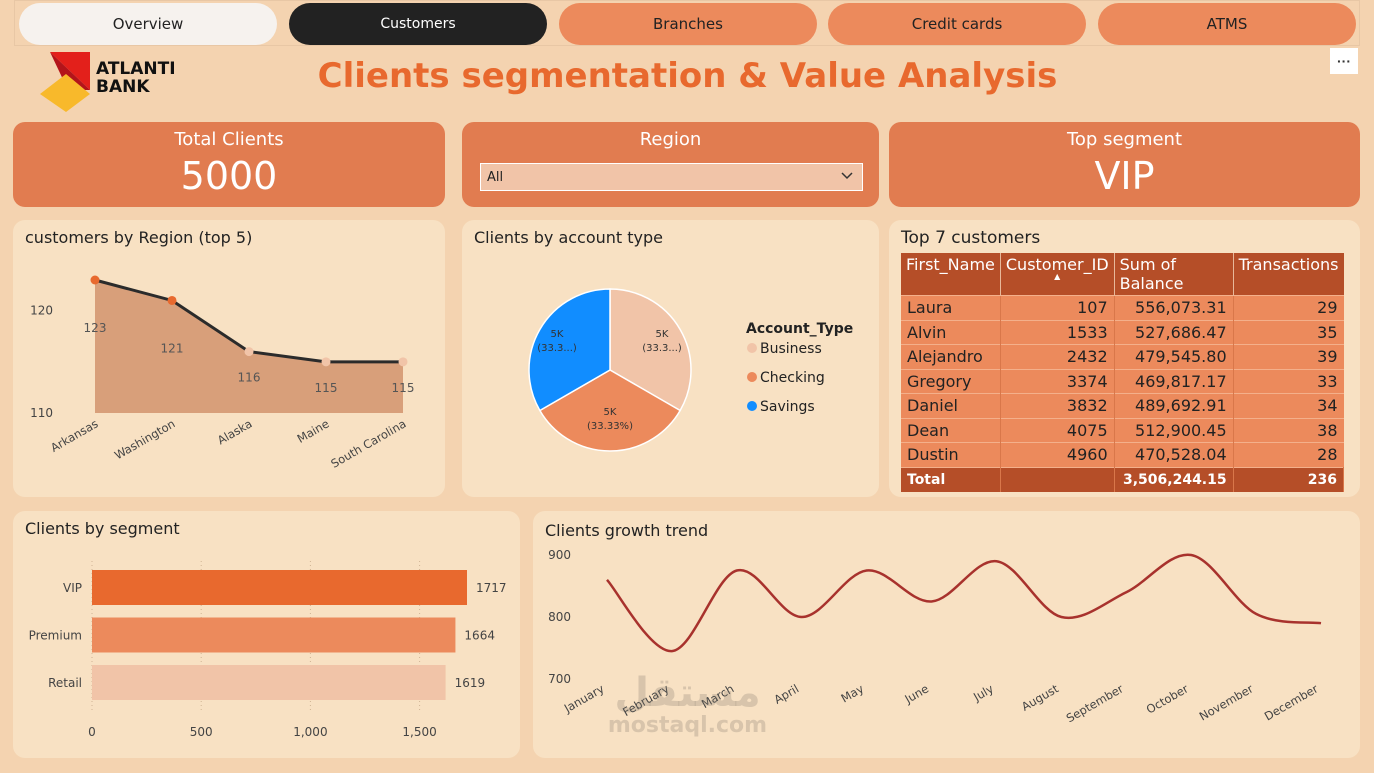 This screenshot has width=1374, height=773. What do you see at coordinates (688, 24) in the screenshot?
I see `tab-branches: Branches` at bounding box center [688, 24].